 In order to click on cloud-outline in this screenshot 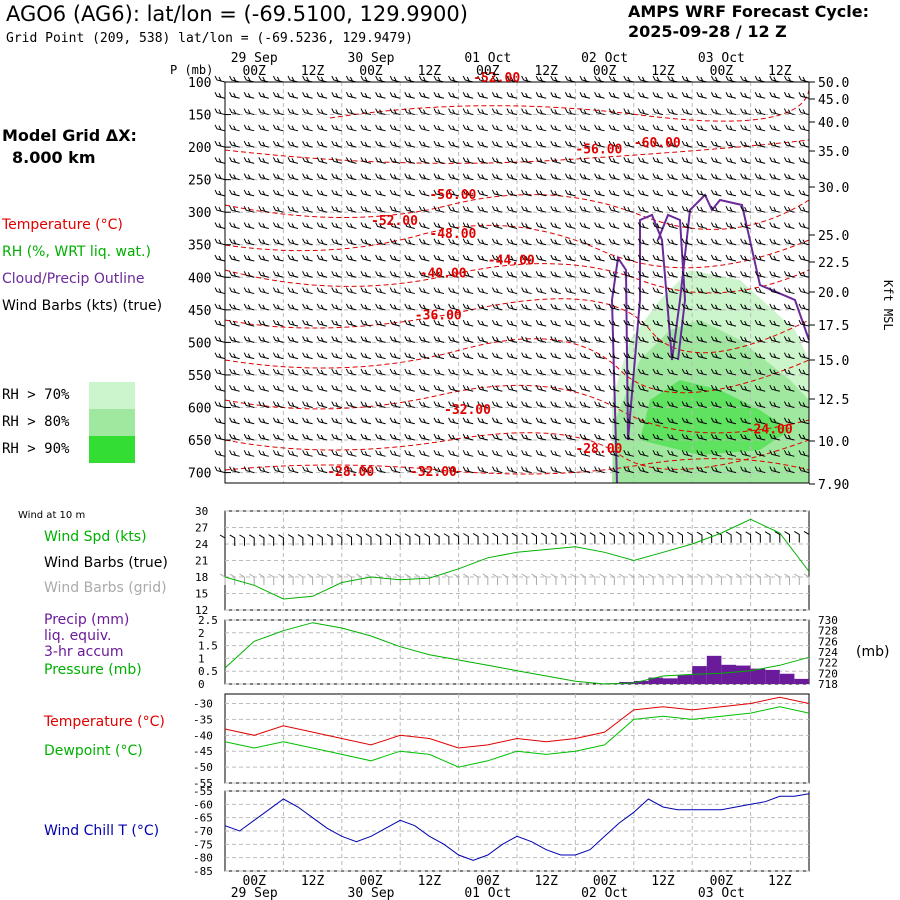, I will do `click(710, 338)`.